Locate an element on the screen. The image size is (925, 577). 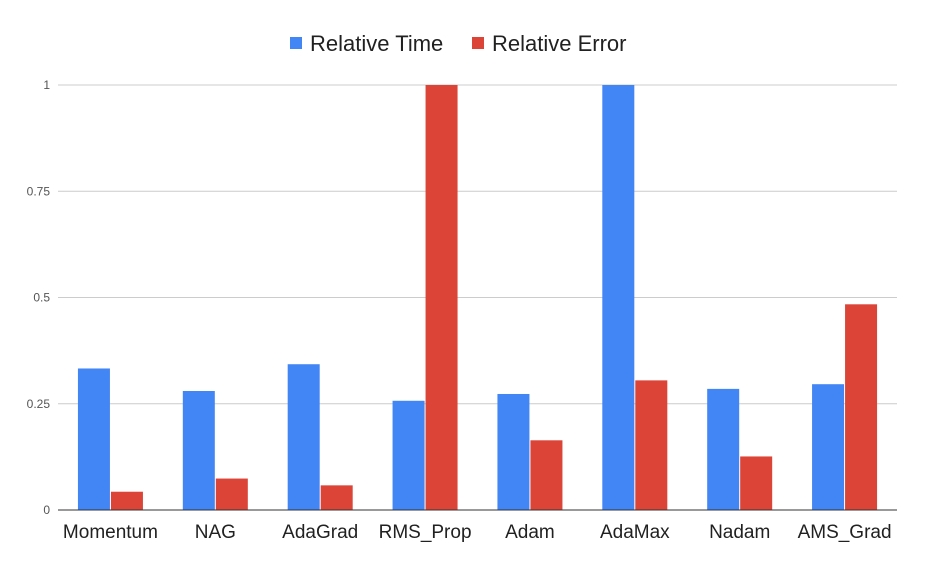
legend-item-relative-time: Relative Time is located at coordinates (366, 43).